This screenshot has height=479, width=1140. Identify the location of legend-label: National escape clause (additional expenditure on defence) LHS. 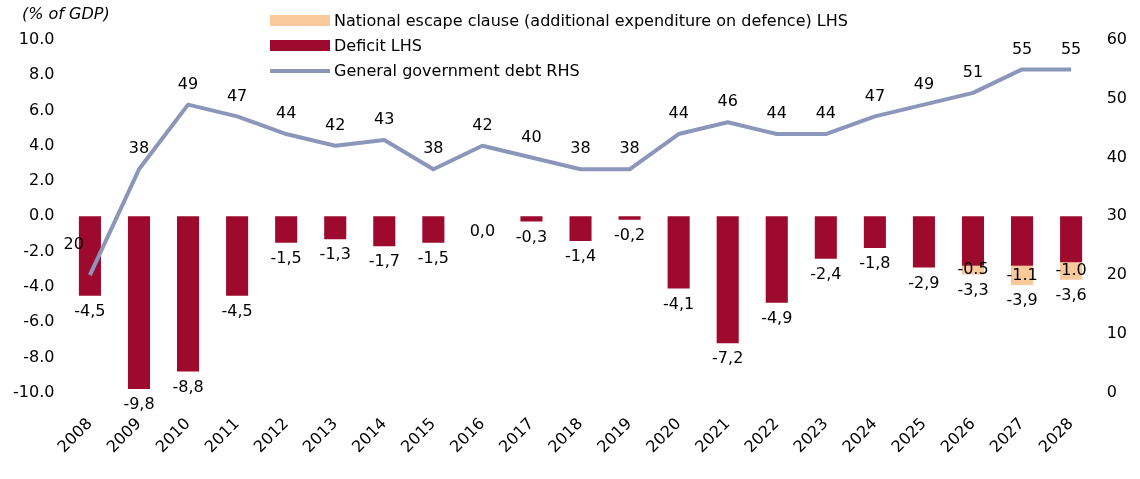
(591, 20).